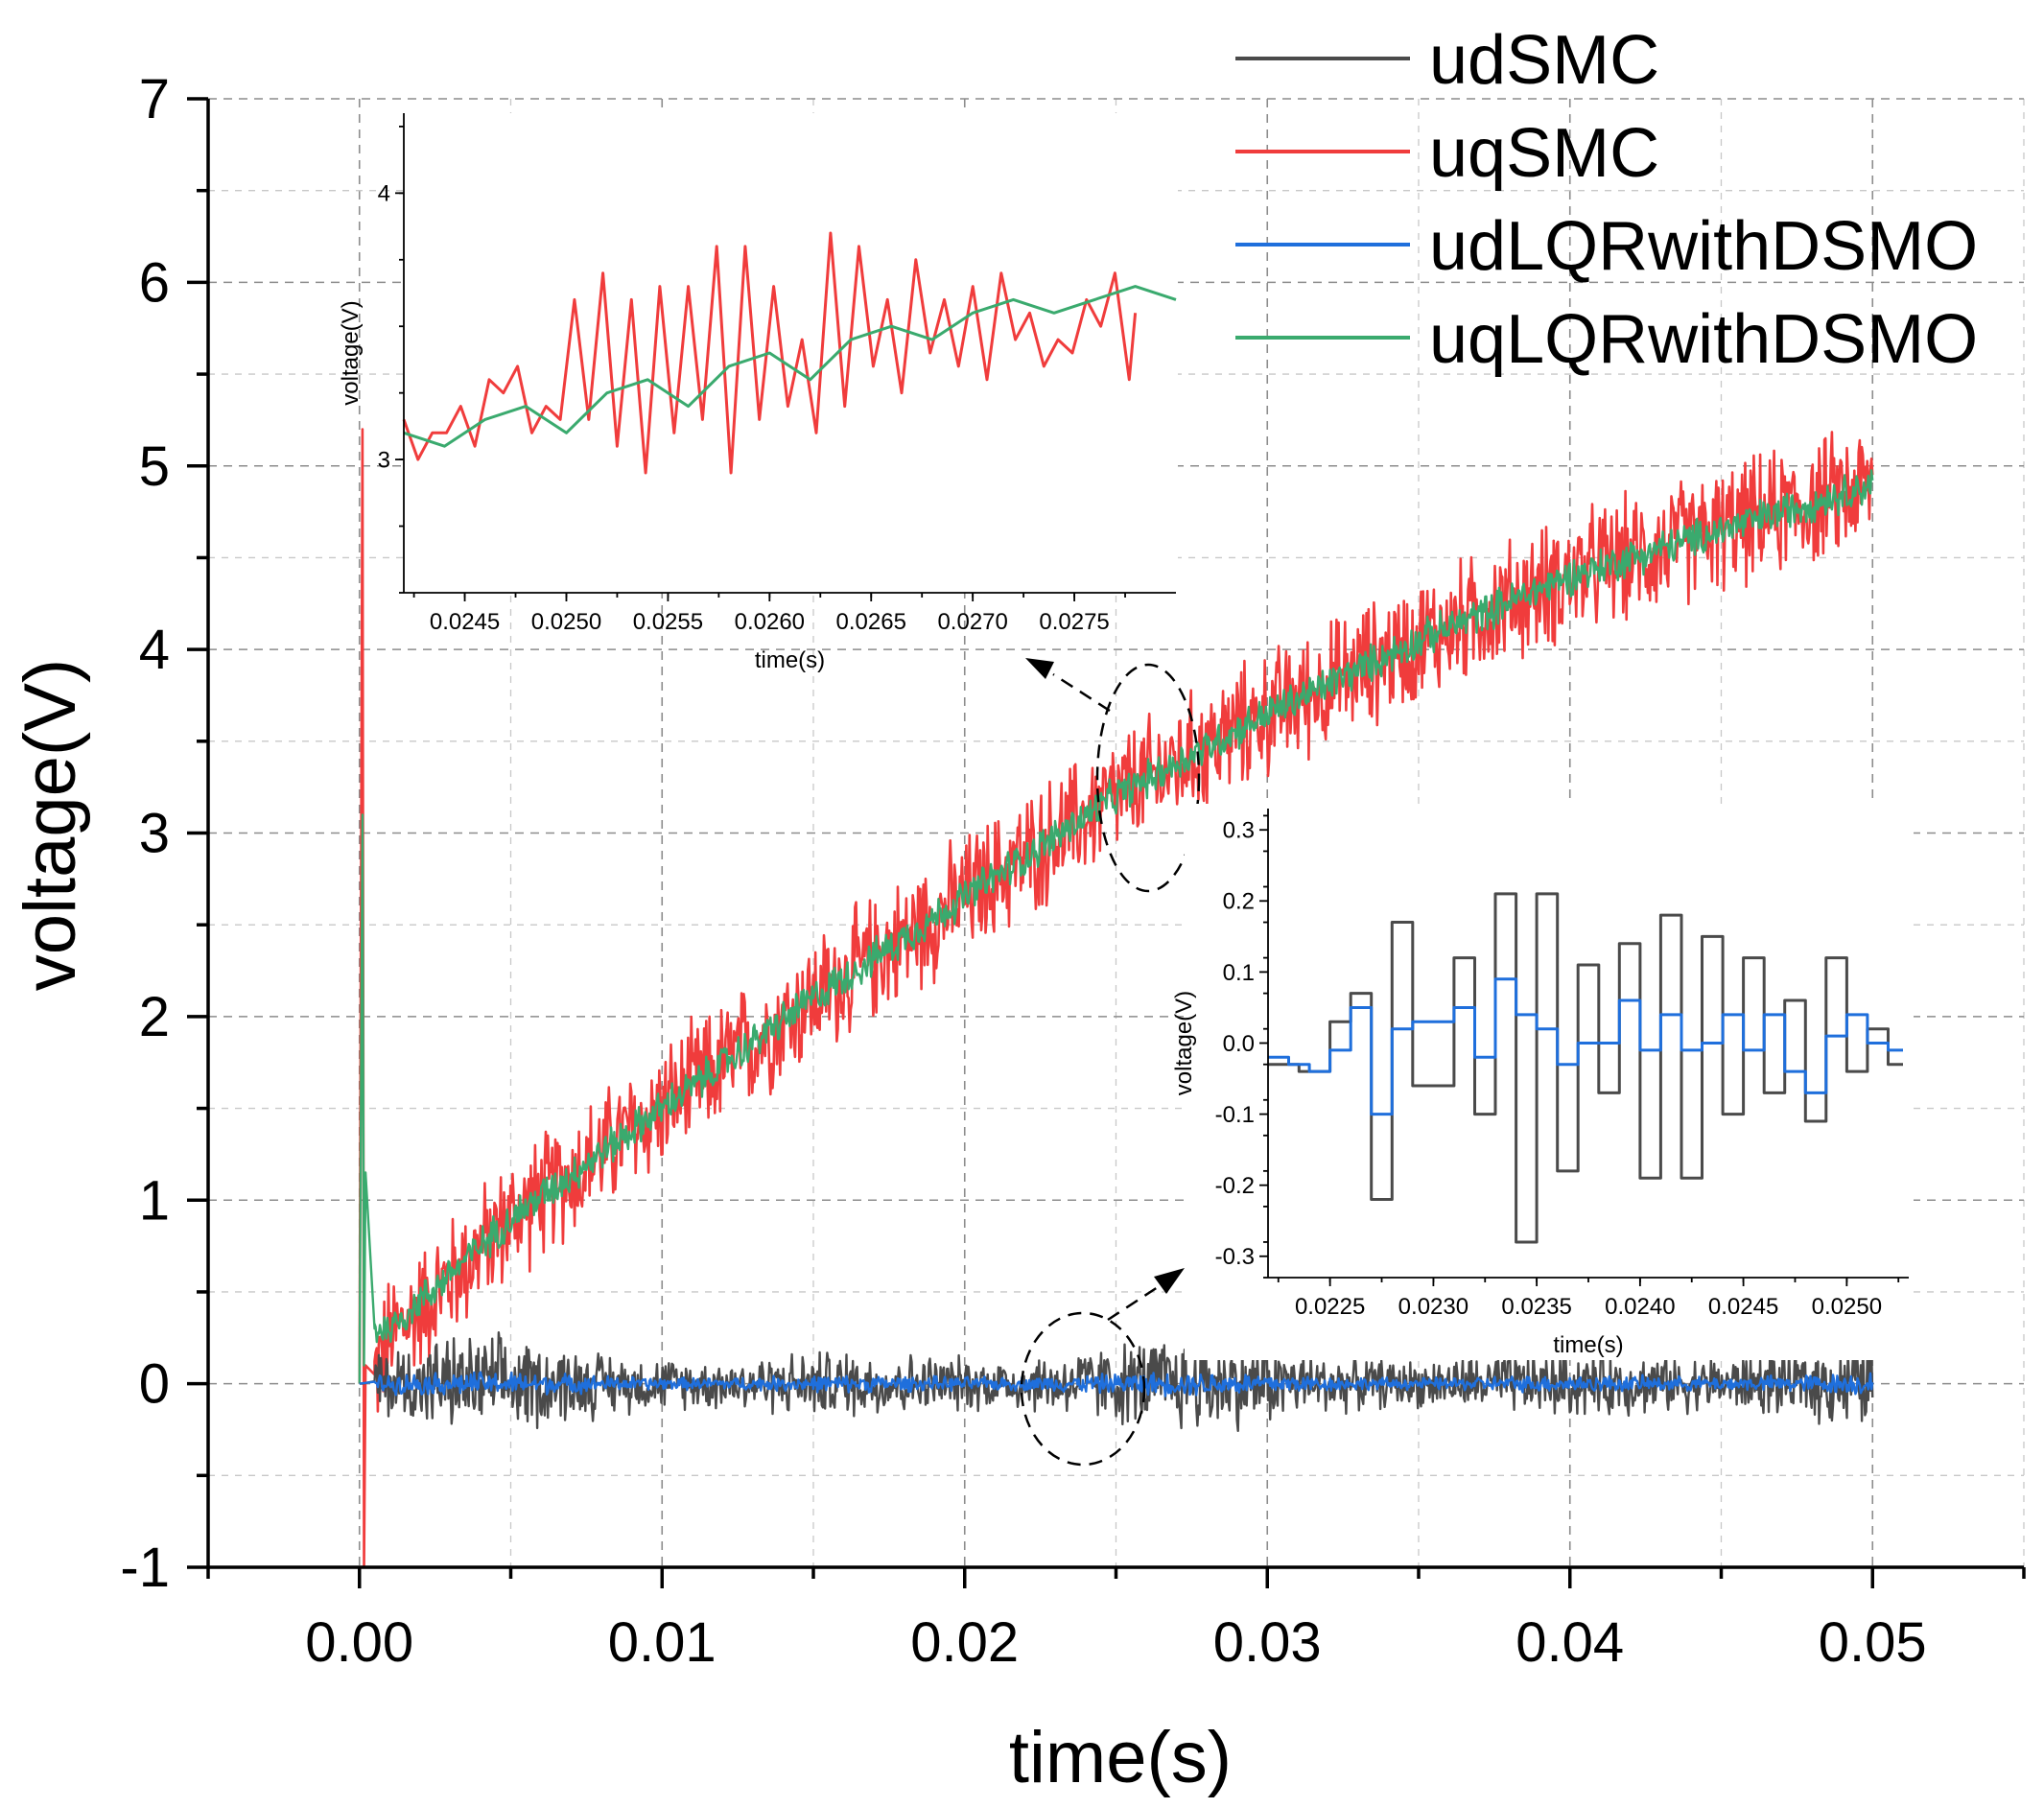  What do you see at coordinates (972, 622) in the screenshot?
I see `inset-x-tick-label: 0.0270` at bounding box center [972, 622].